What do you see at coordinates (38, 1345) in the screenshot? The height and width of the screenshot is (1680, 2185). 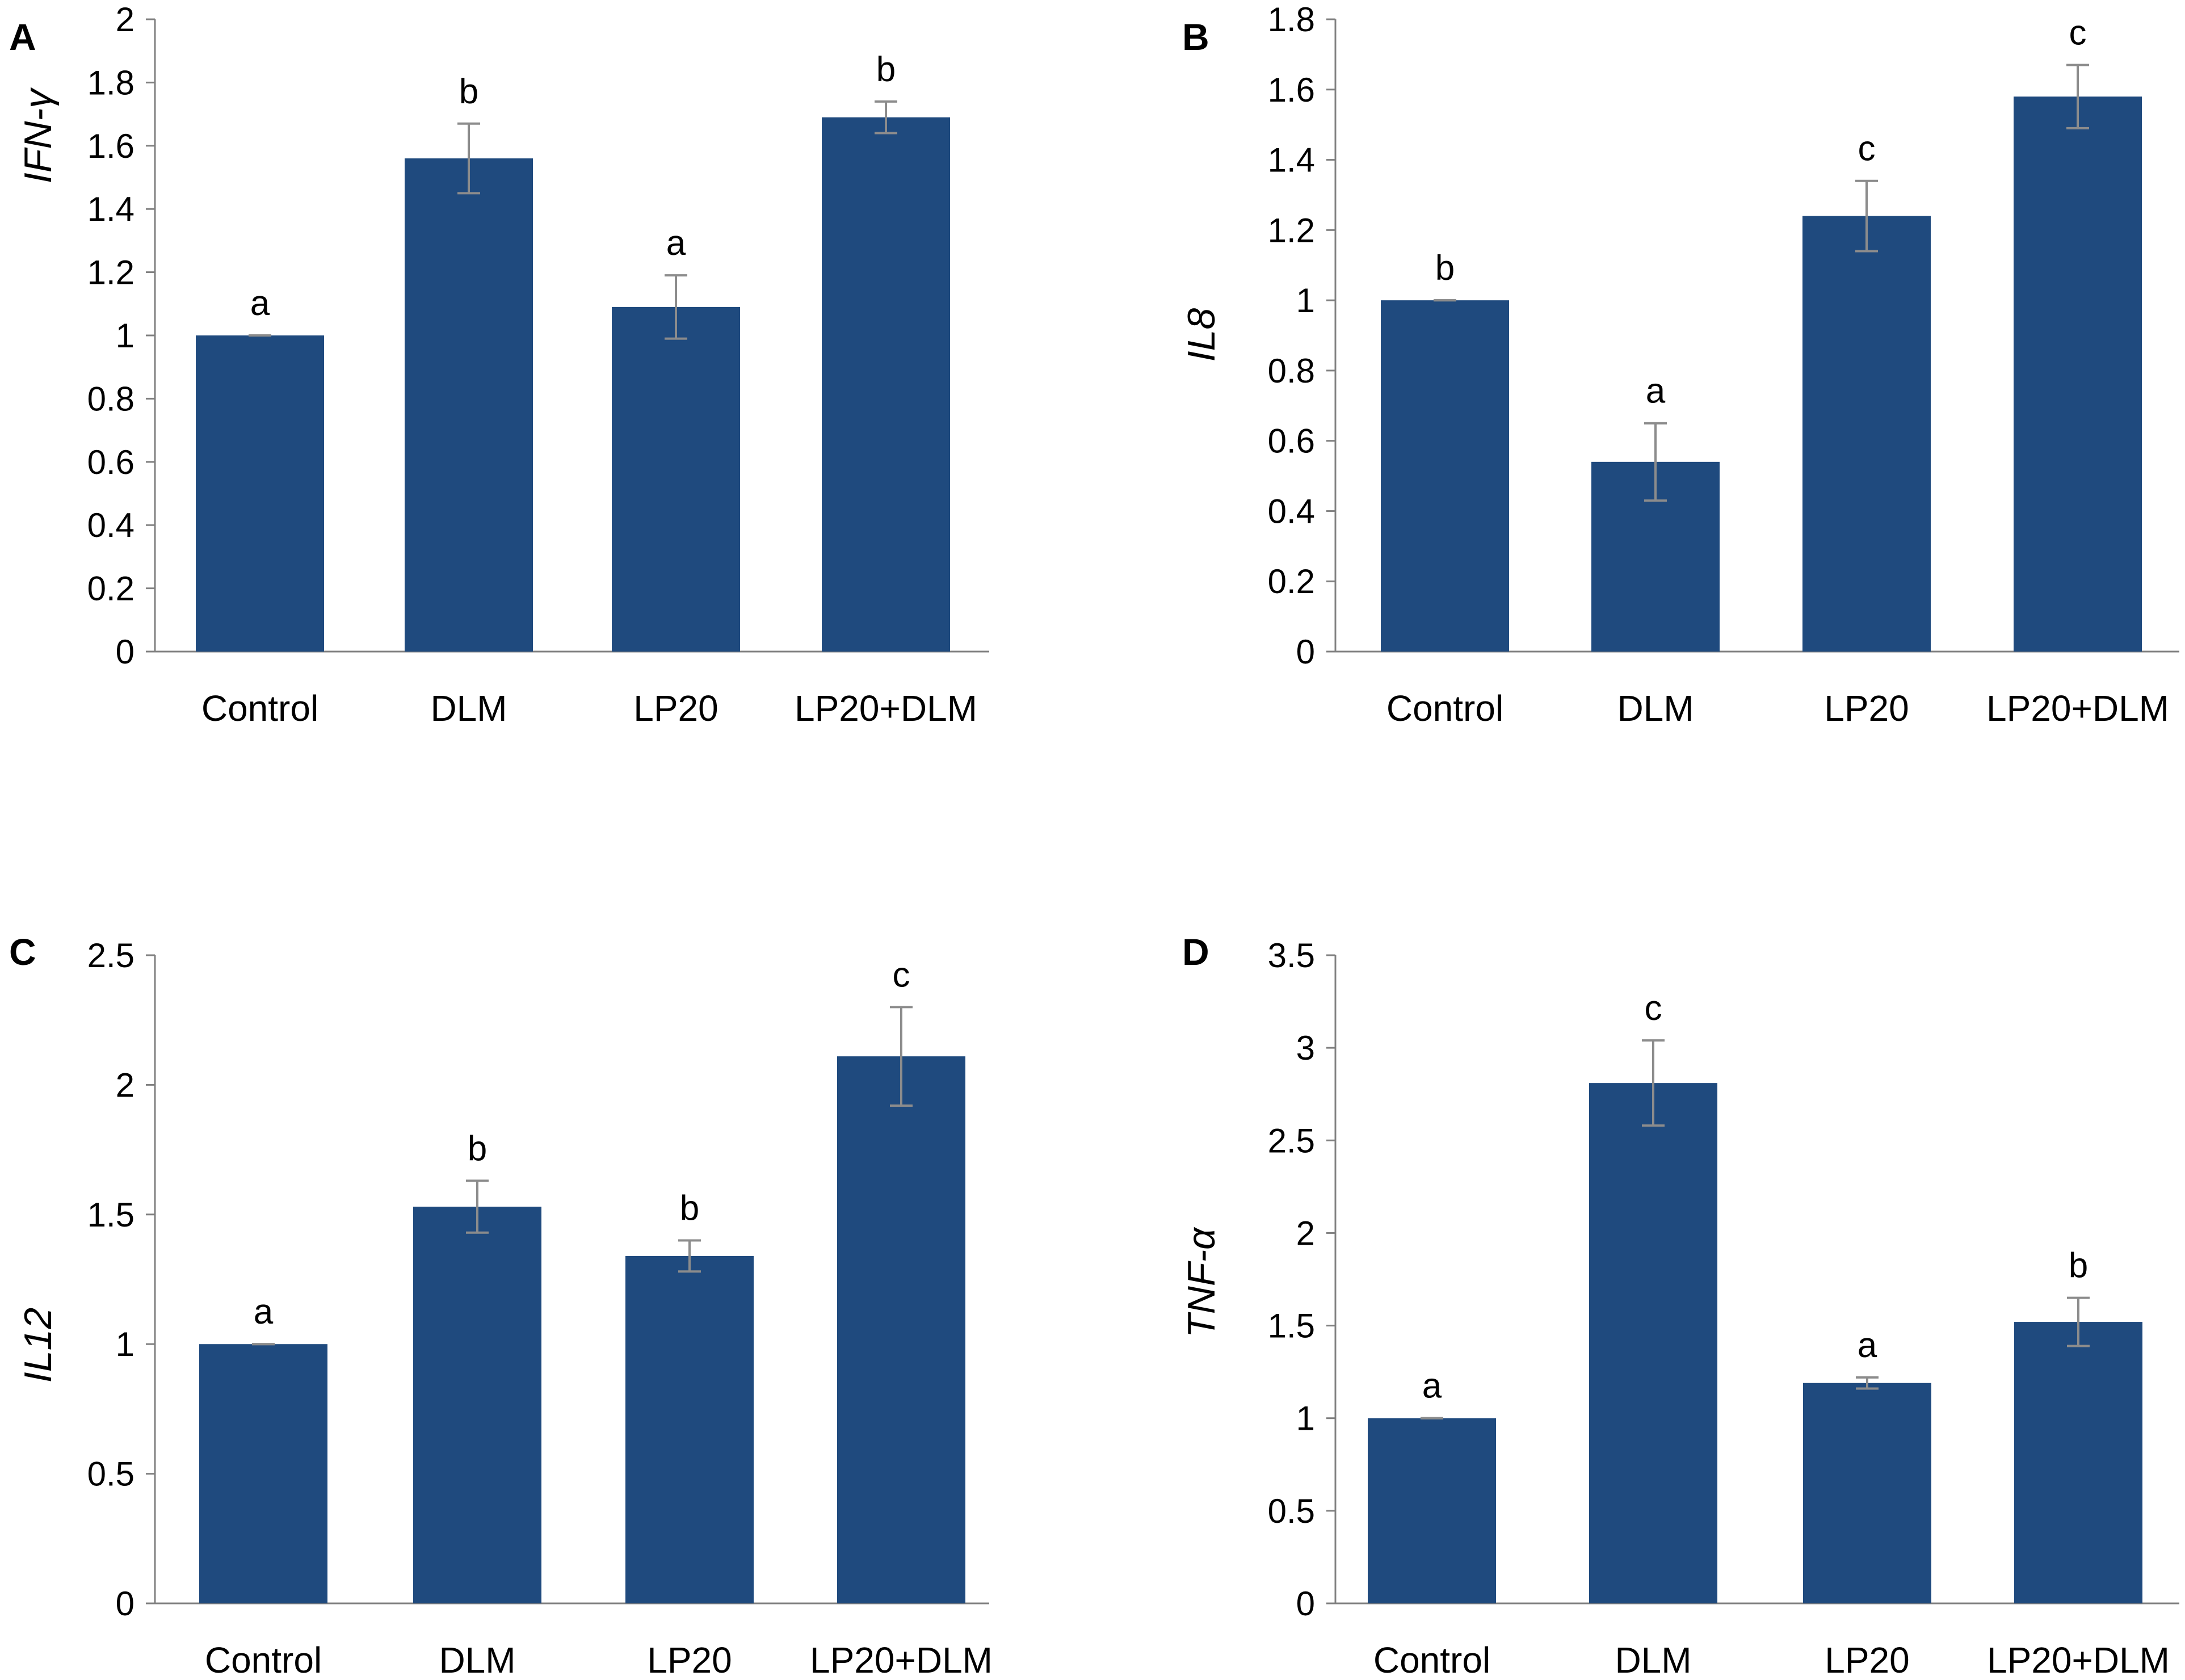 I see `y-axis-label: IL12` at bounding box center [38, 1345].